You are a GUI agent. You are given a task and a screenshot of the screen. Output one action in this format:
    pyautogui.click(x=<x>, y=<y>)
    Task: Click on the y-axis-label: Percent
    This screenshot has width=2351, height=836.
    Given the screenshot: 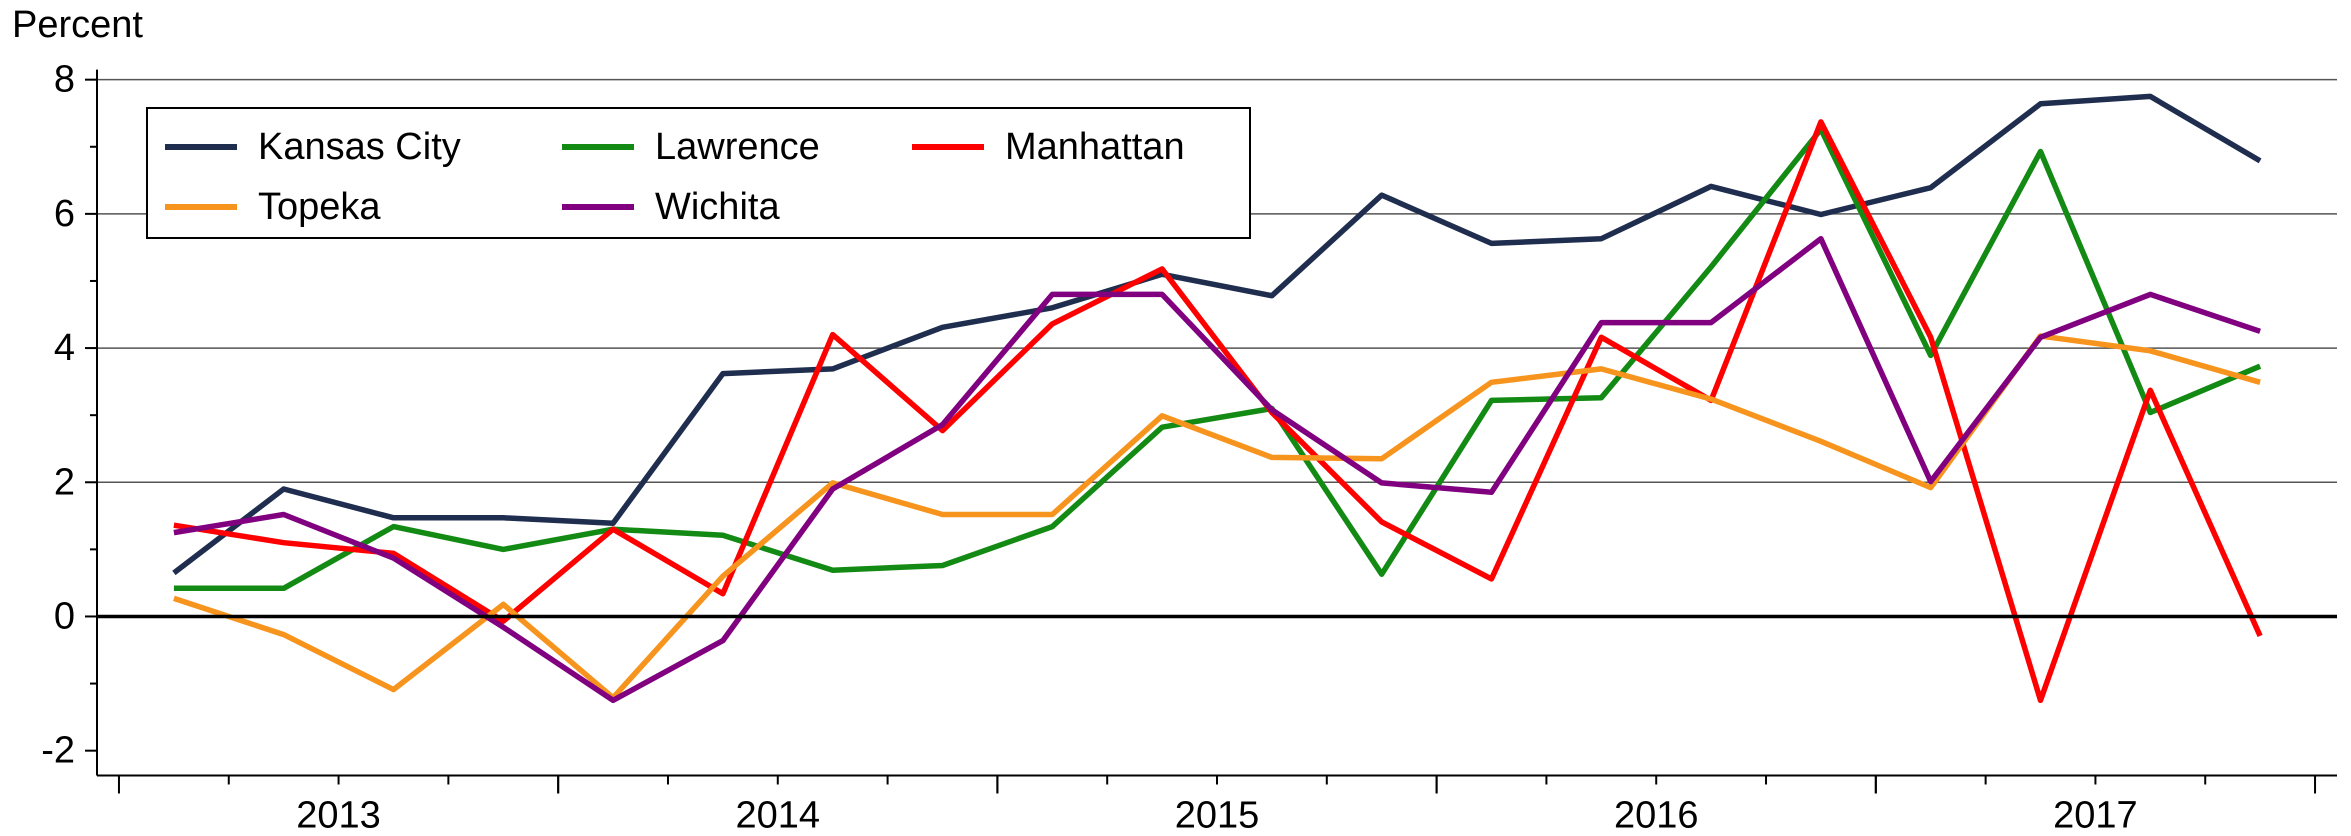 What is the action you would take?
    pyautogui.click(x=77, y=25)
    